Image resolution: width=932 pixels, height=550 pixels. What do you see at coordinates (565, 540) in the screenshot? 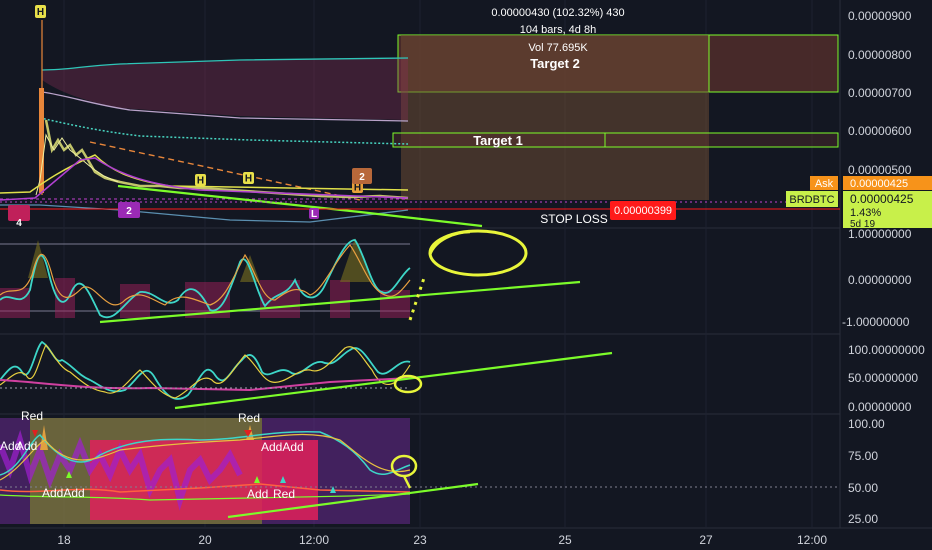
I see `time-tick-5: 25` at bounding box center [565, 540].